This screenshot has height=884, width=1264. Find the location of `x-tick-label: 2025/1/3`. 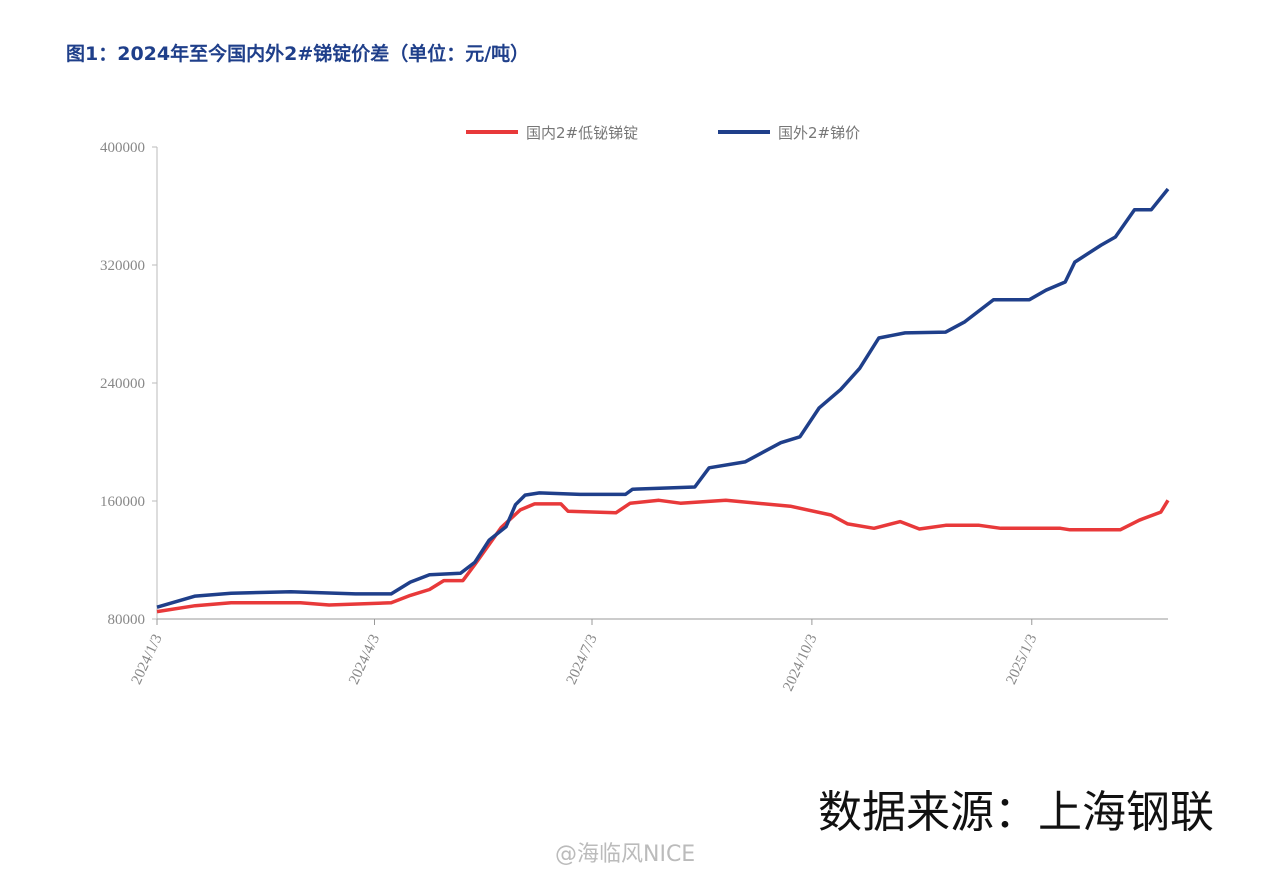

x-tick-label: 2025/1/3 is located at coordinates (1021, 659).